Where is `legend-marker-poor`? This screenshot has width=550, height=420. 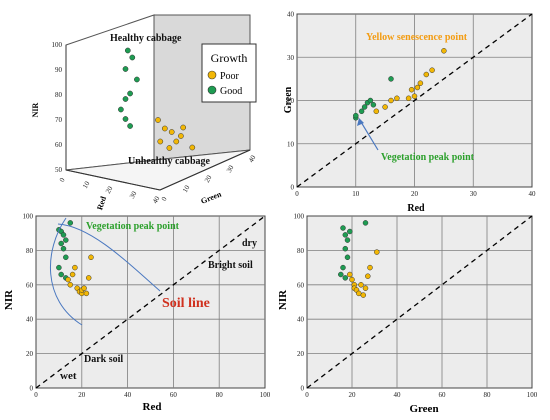 legend-marker-poor is located at coordinates (212, 75).